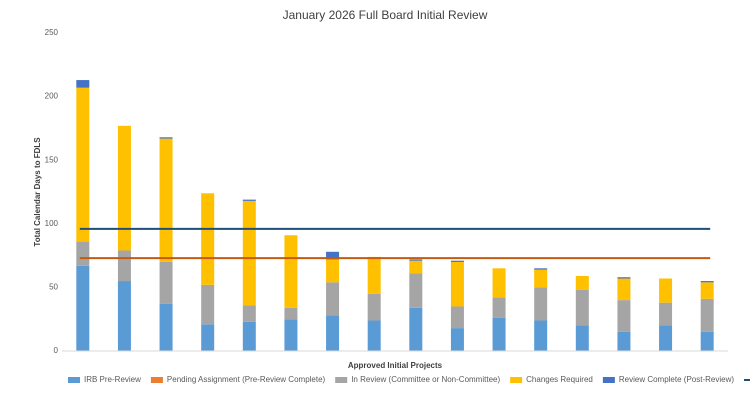 This screenshot has height=400, width=750. What do you see at coordinates (425, 379) in the screenshot?
I see `legend-label: In Review (Committee or Non-Committee)` at bounding box center [425, 379].